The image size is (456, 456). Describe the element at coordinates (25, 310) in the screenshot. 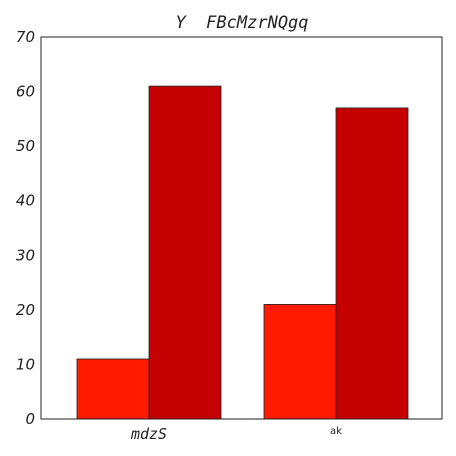

I see `y-tick-label: 20` at that location.